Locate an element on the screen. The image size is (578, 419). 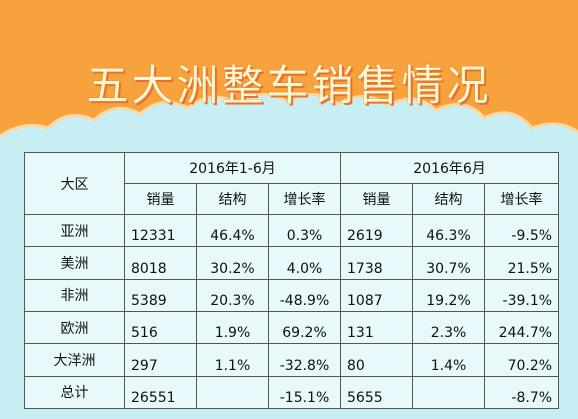
growth-cell: -32.8% is located at coordinates (304, 360).